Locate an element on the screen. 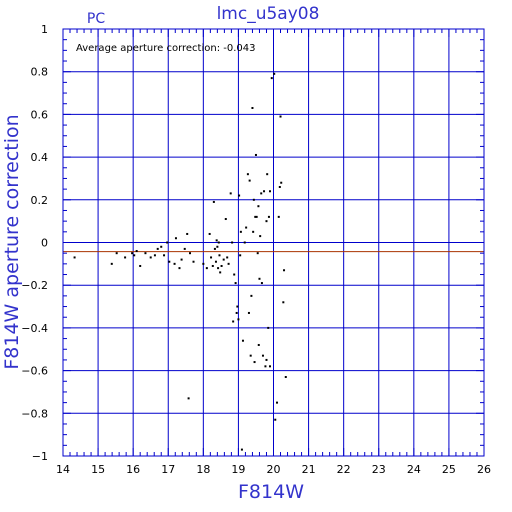  x-tick-label: 14 is located at coordinates (63, 469).